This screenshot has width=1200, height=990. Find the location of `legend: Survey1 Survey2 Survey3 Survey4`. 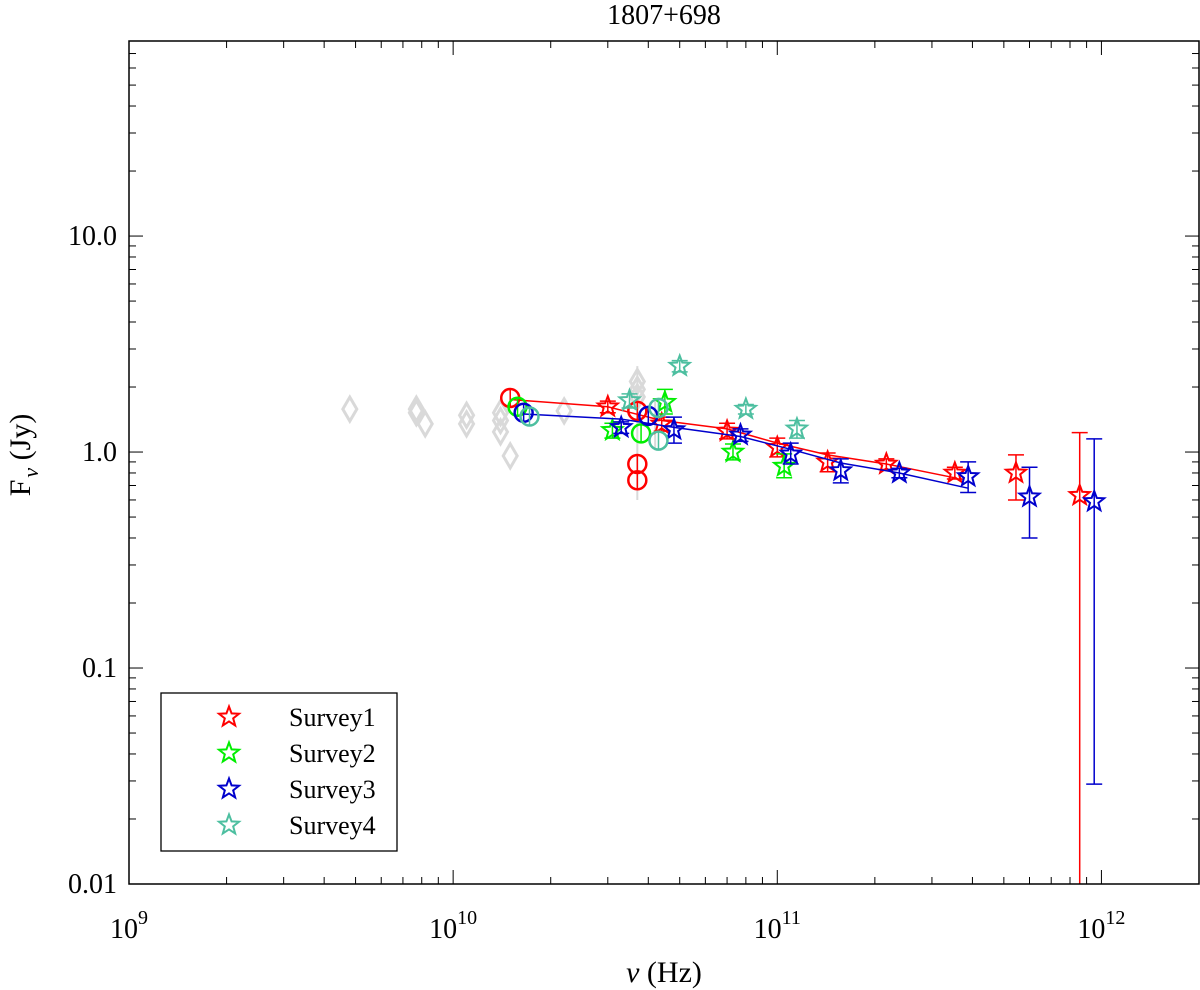

legend: Survey1 Survey2 Survey3 Survey4 is located at coordinates (279, 772).